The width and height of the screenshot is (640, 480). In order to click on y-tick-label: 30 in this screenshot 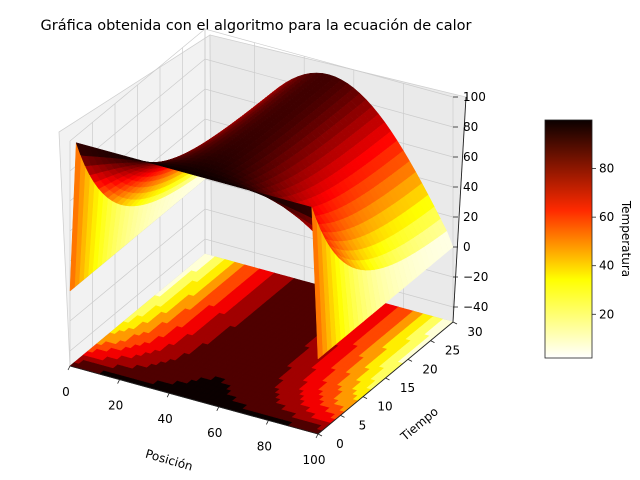, I will do `click(474, 332)`.